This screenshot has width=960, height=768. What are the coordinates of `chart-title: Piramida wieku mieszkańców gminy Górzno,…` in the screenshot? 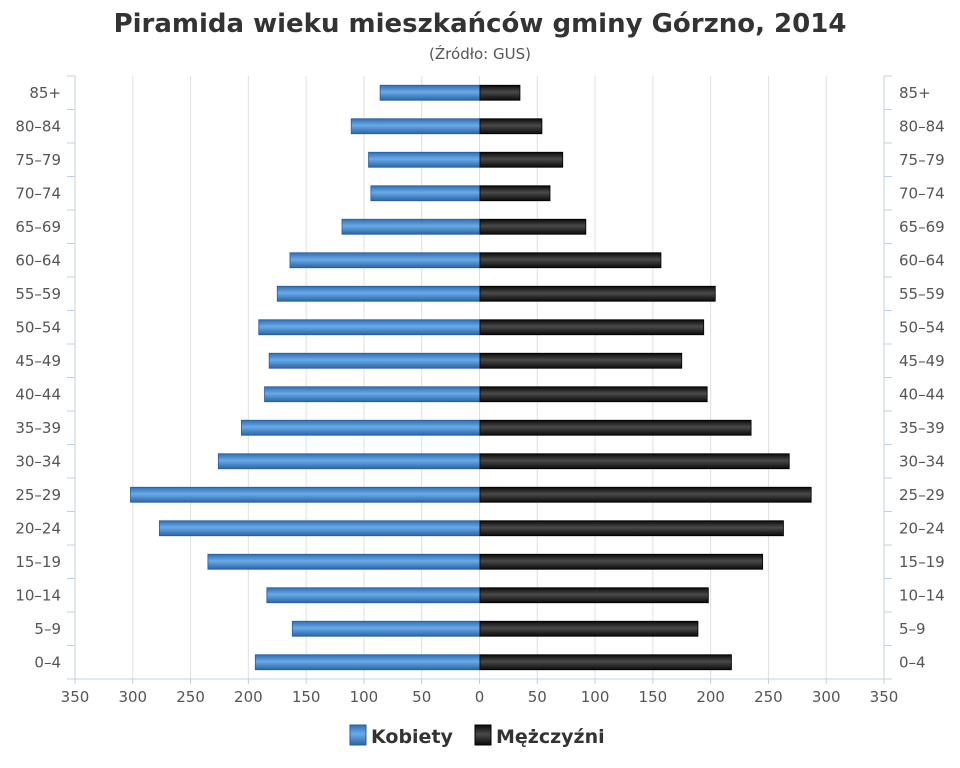 It's located at (480, 24).